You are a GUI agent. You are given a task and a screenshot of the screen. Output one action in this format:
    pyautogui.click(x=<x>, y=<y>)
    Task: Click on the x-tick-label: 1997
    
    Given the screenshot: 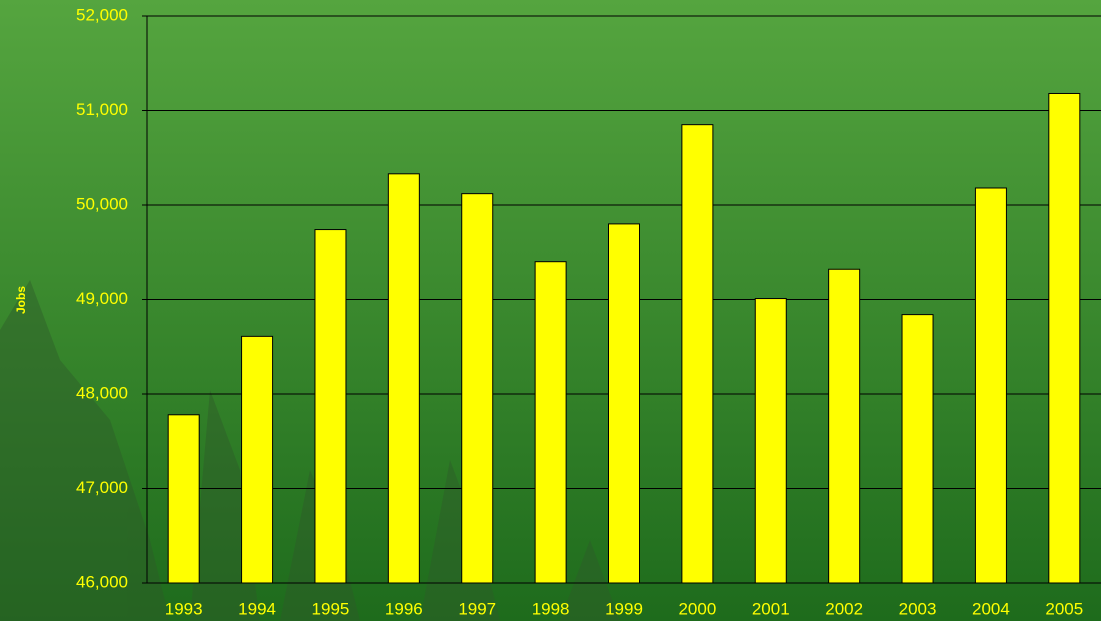 What is the action you would take?
    pyautogui.click(x=477, y=608)
    